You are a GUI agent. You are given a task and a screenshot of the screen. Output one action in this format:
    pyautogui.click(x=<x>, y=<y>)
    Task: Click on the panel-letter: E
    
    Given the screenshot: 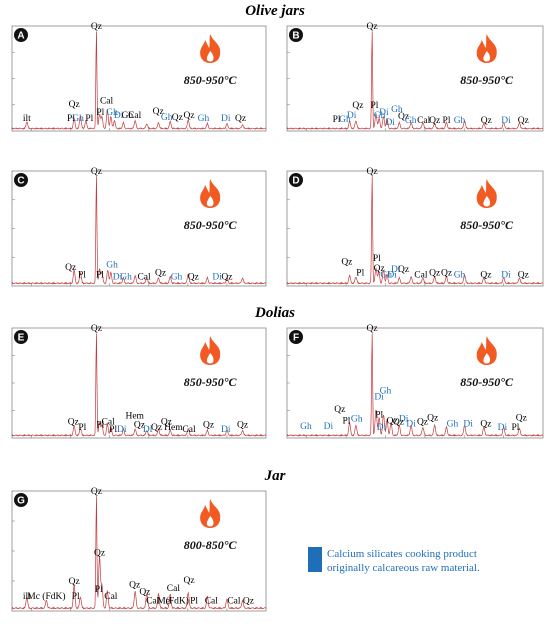 What is the action you would take?
    pyautogui.click(x=21, y=338)
    